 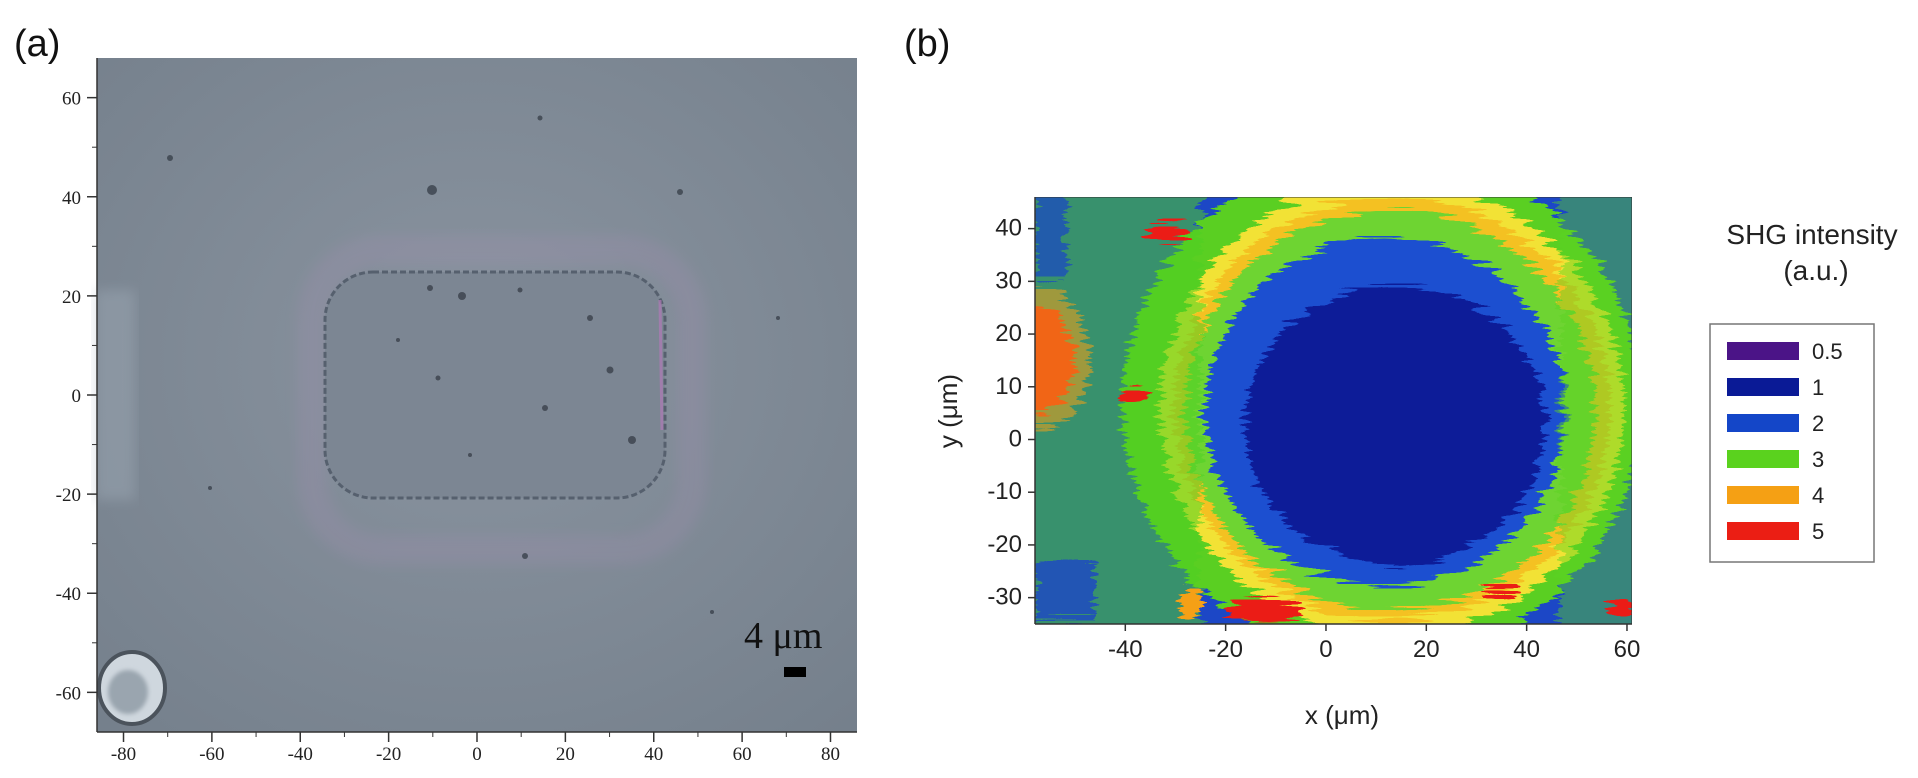 What do you see at coordinates (37, 44) in the screenshot?
I see `panel-label-a: (a)` at bounding box center [37, 44].